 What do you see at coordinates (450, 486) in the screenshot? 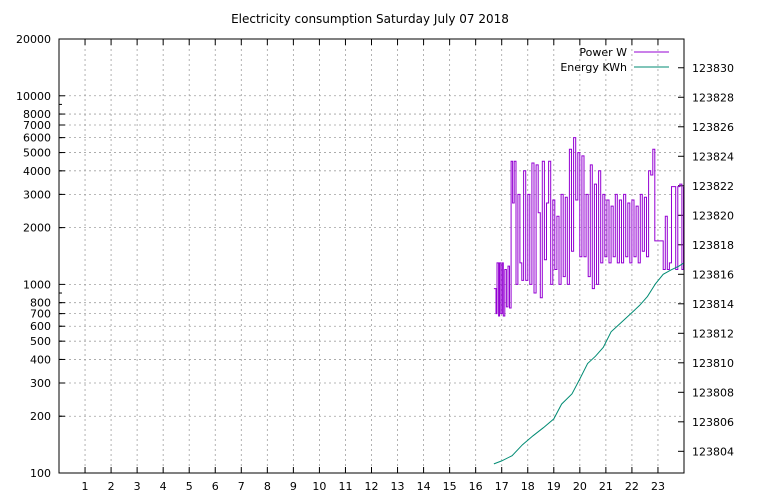
I see `x-tick-label: 15` at bounding box center [450, 486].